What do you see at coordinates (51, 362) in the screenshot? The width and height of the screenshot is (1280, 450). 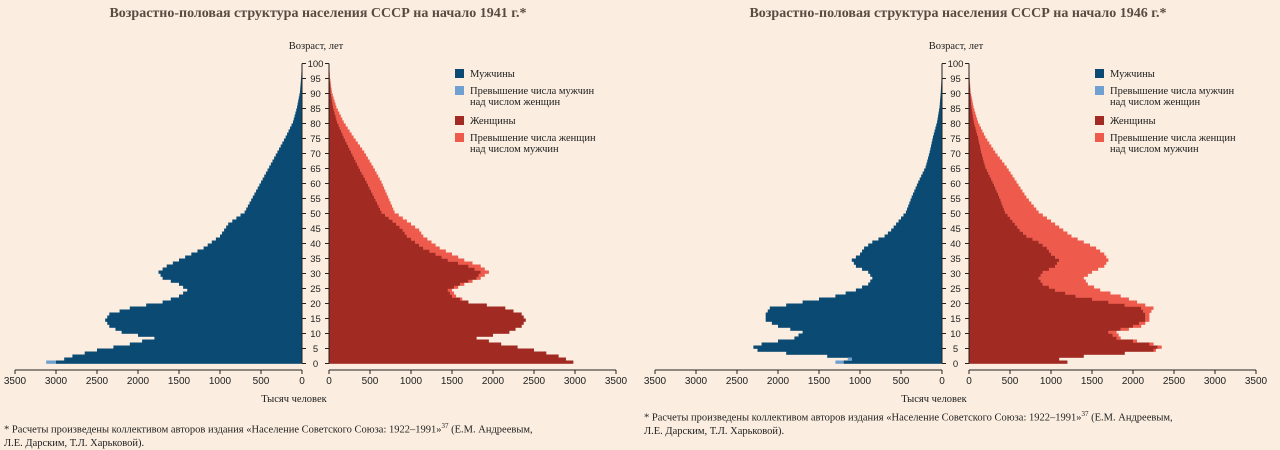 I see `men-excess-bar` at bounding box center [51, 362].